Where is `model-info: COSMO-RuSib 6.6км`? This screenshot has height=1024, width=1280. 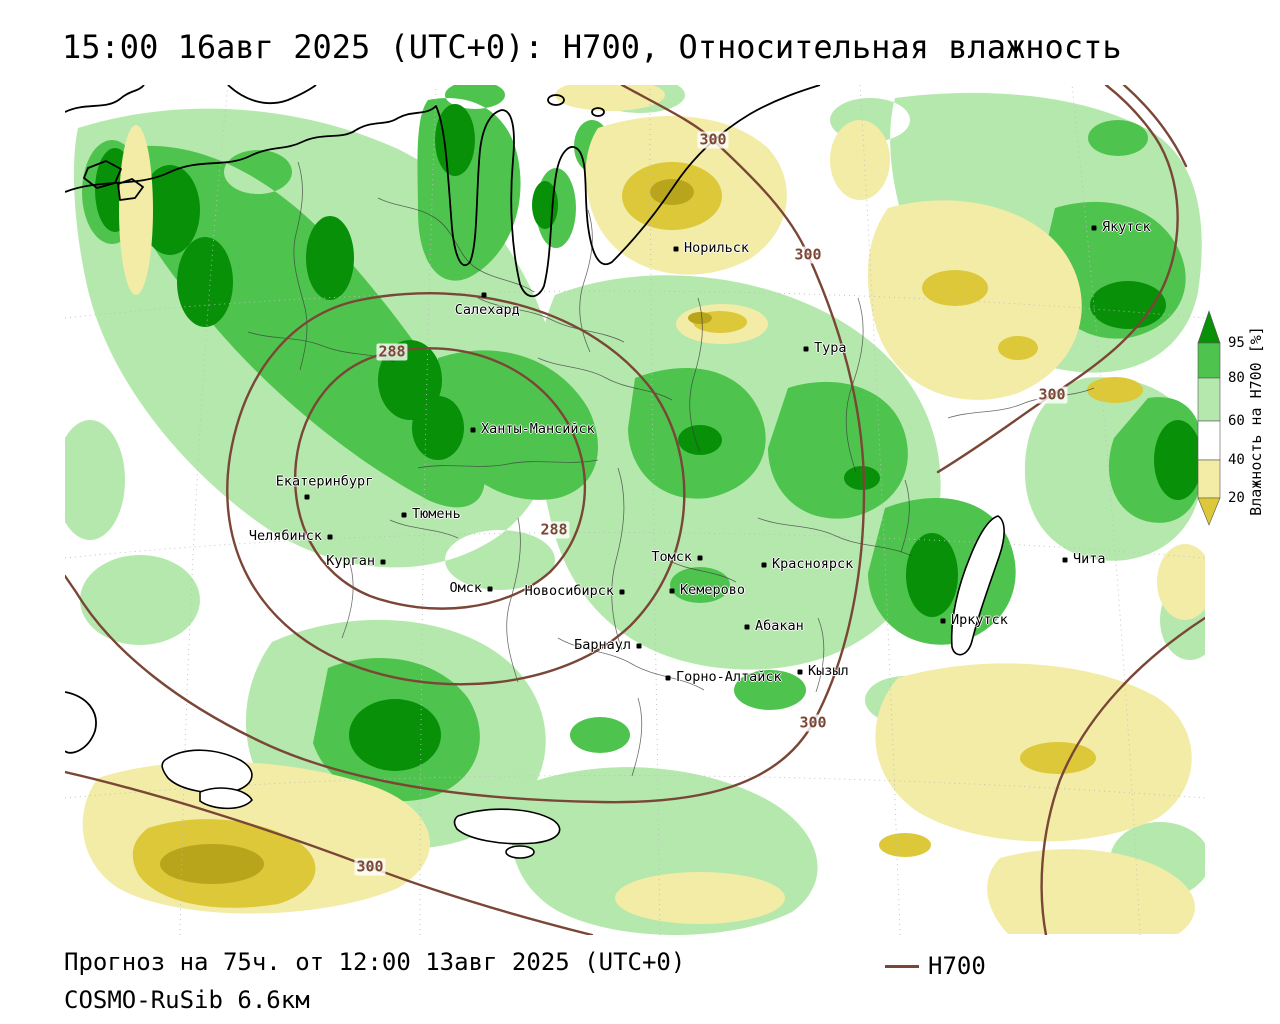
model-info: COSMO-RuSib 6.6км is located at coordinates (187, 1000).